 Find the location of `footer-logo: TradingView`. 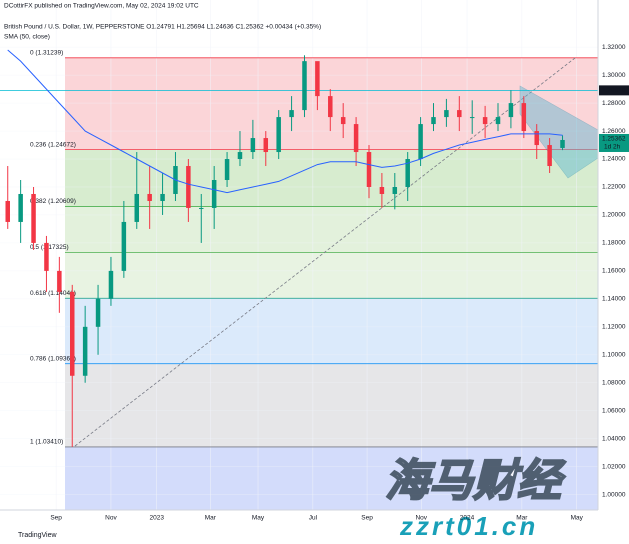

footer-logo: TradingView is located at coordinates (37, 535).